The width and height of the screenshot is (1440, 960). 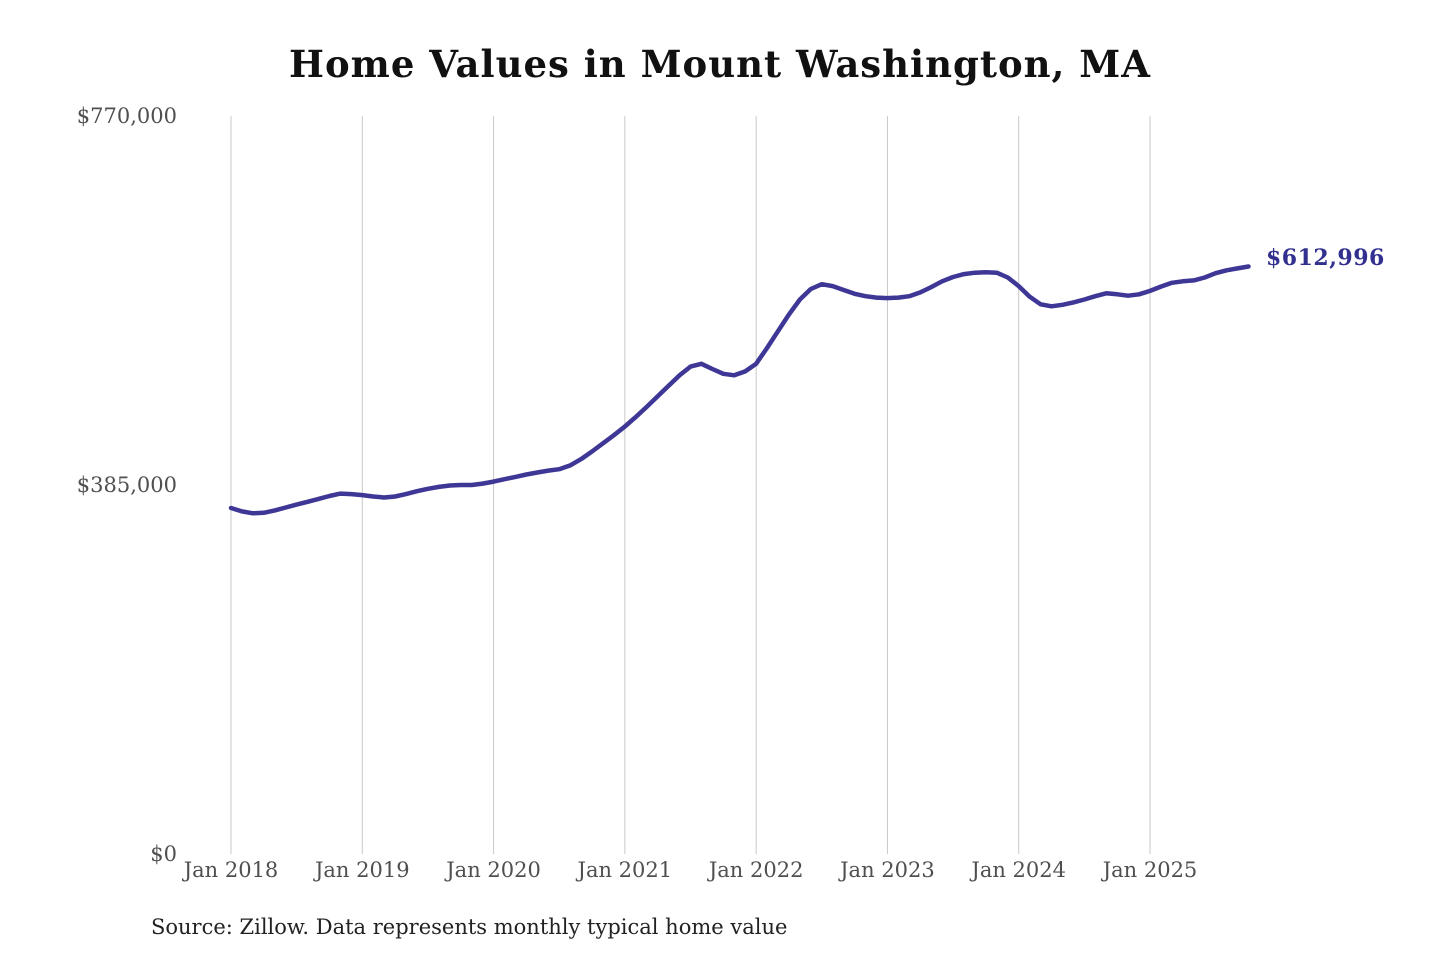 What do you see at coordinates (887, 870) in the screenshot?
I see `x-axis-tick-jan-2023: Jan 2023` at bounding box center [887, 870].